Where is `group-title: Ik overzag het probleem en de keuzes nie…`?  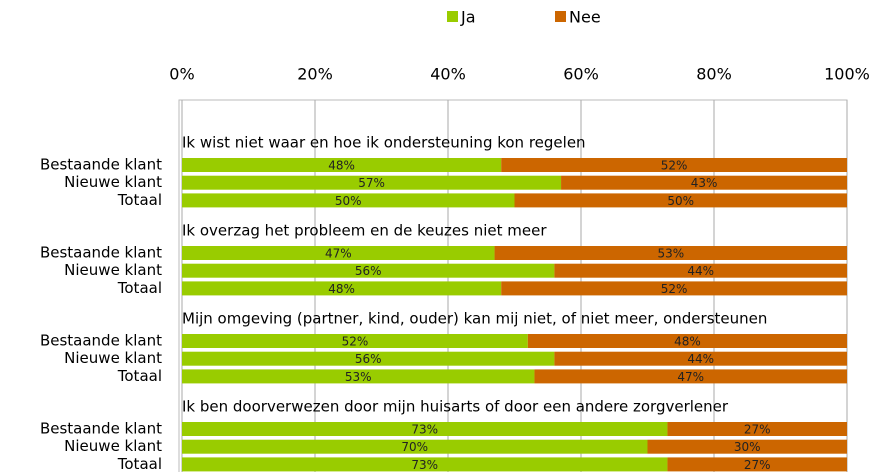 group-title: Ik overzag het probleem en de keuzes nie… is located at coordinates (364, 231).